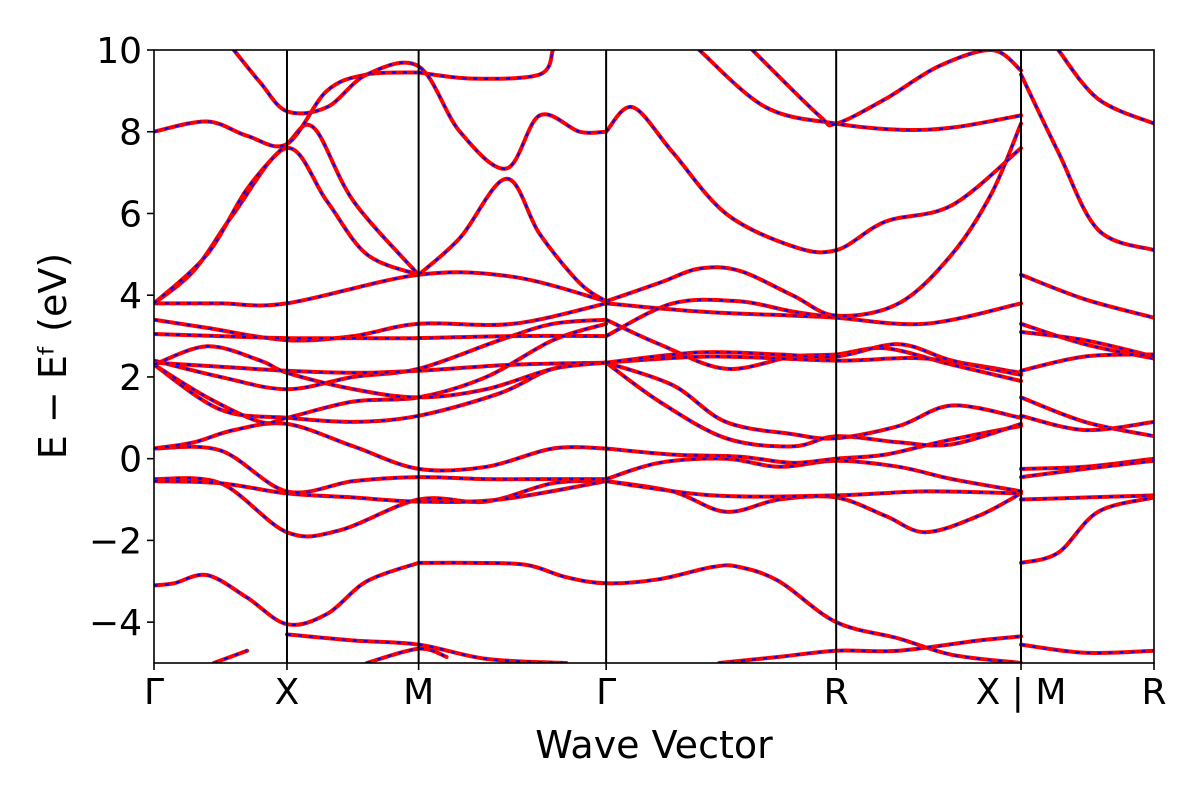  What do you see at coordinates (130, 133) in the screenshot?
I see `y-tick-label: 8` at bounding box center [130, 133].